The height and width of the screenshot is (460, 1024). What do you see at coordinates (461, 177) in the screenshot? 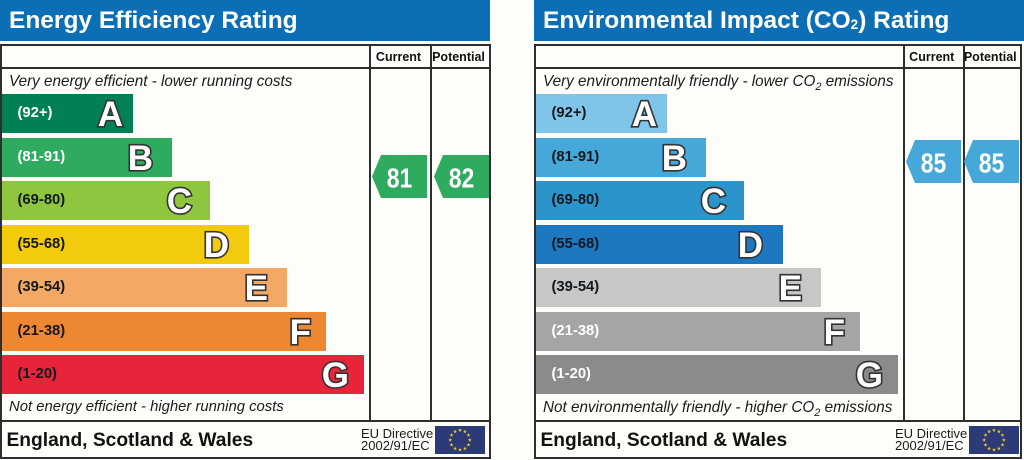
I see `svg-text: 82` at bounding box center [461, 177].